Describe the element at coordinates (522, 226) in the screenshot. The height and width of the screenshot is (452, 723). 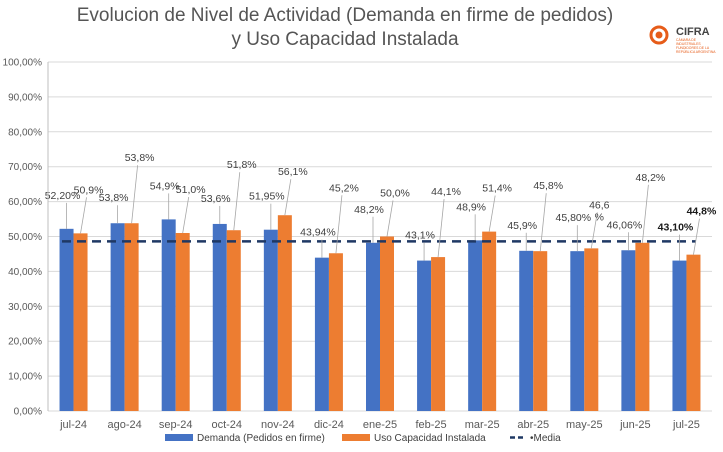
I see `data-label-demanda: 45,9%` at that location.